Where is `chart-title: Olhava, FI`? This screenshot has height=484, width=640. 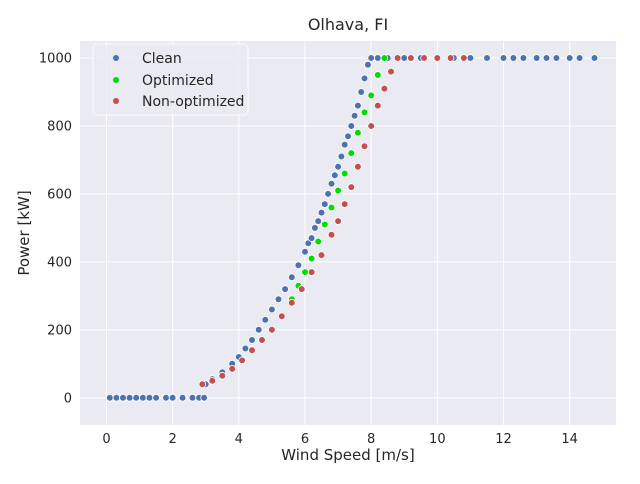 chart-title: Olhava, FI is located at coordinates (348, 24).